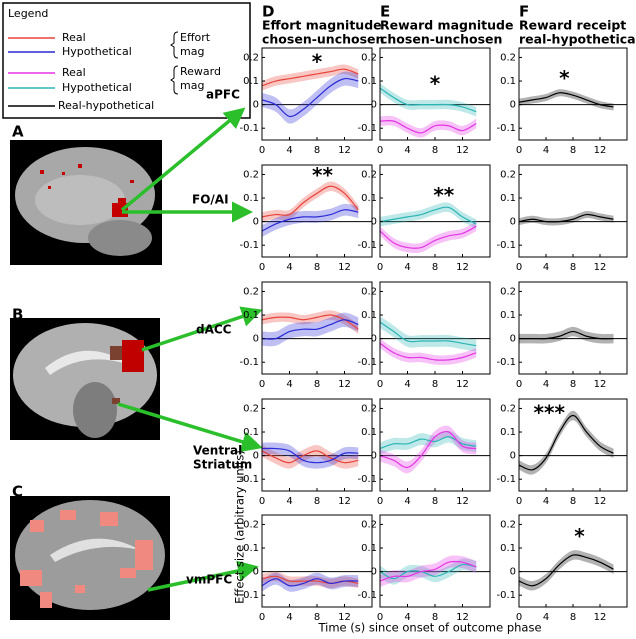 Image resolution: width=636 pixels, height=639 pixels. I want to click on legend-brace, so click(174, 80).